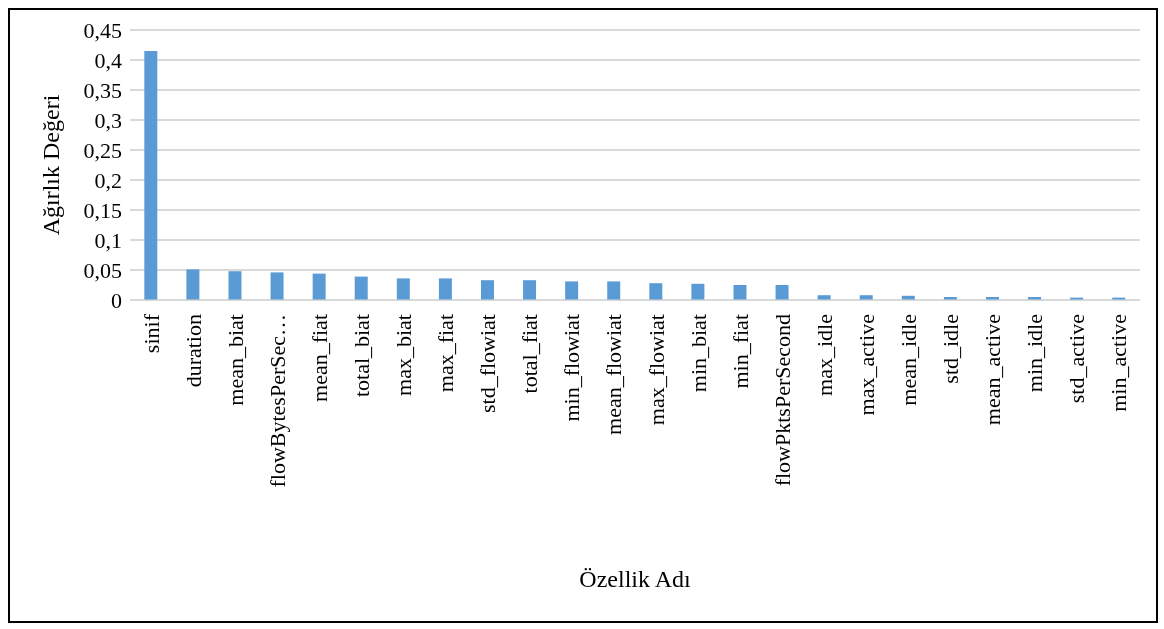 Image resolution: width=1164 pixels, height=629 pixels. What do you see at coordinates (108, 240) in the screenshot?
I see `y-tick-label: 0,1` at bounding box center [108, 240].